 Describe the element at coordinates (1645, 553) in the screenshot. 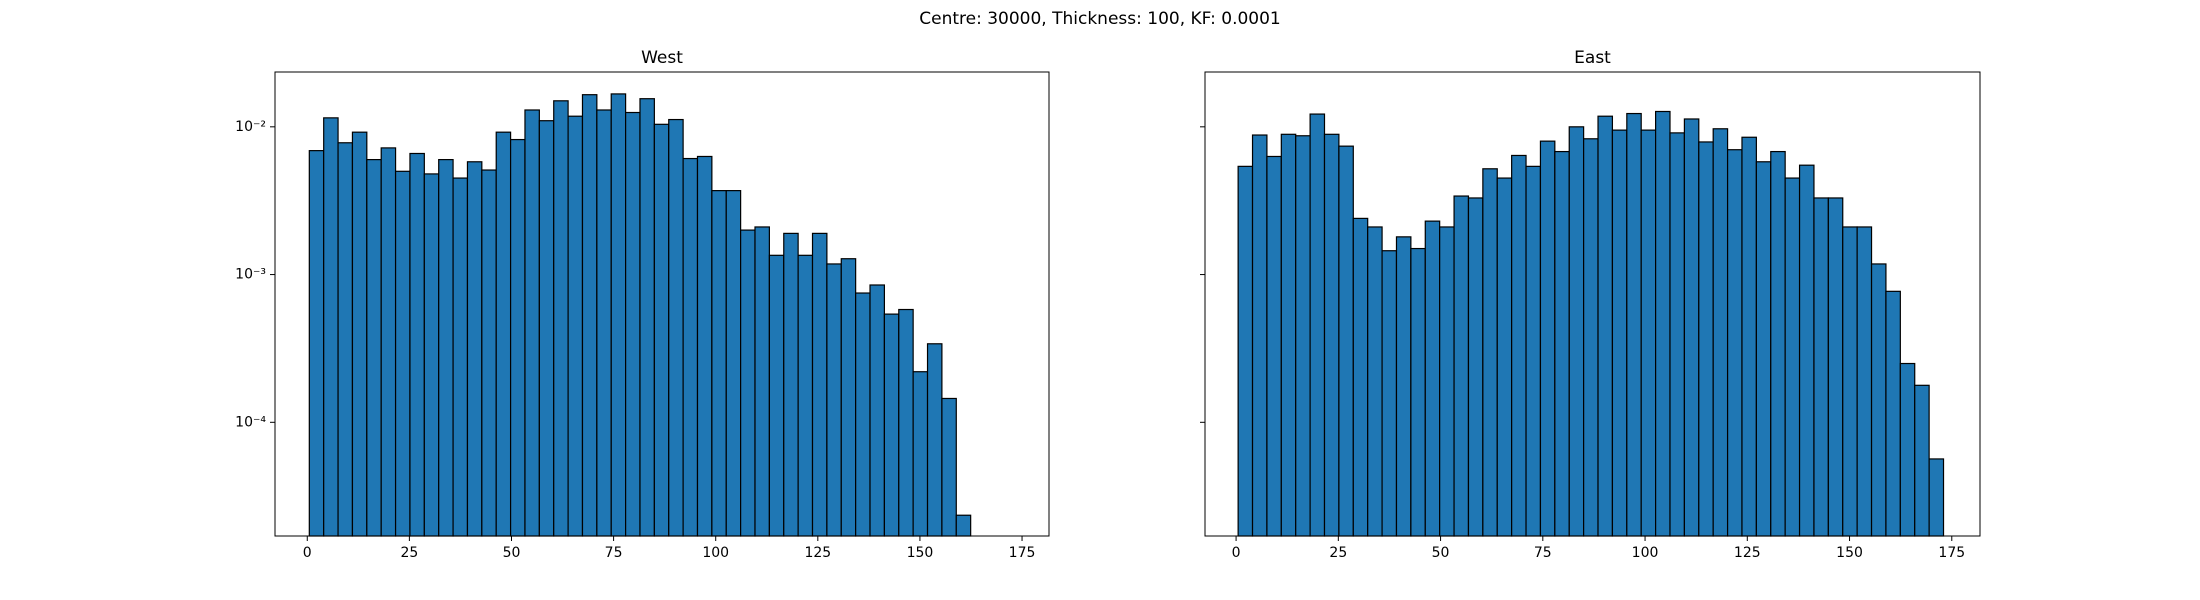

I see `x-tick-label: 100` at that location.